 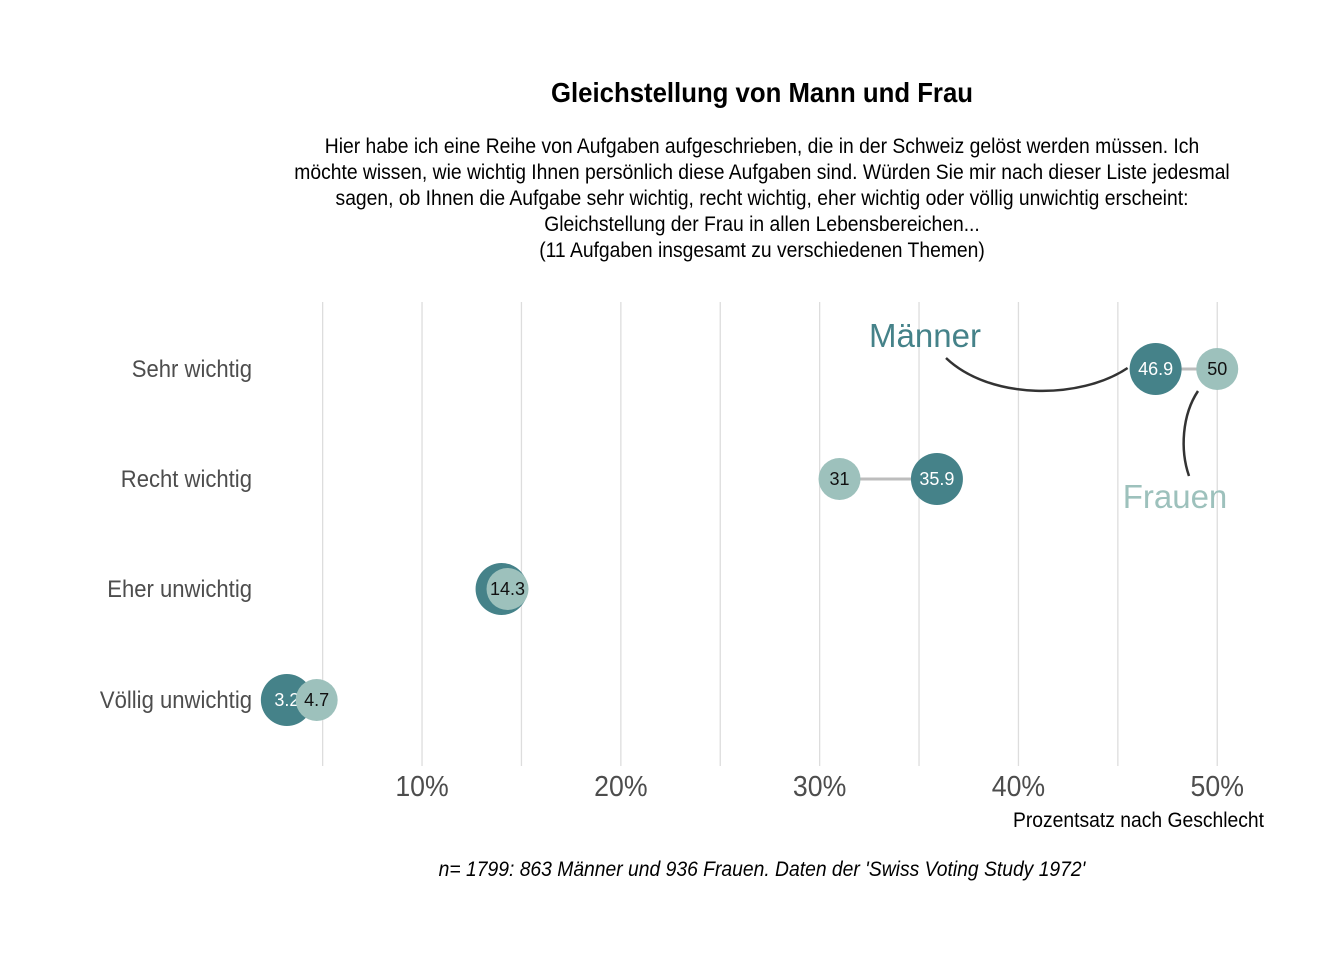 I want to click on value-label-maenner: 35.9, so click(x=936, y=479).